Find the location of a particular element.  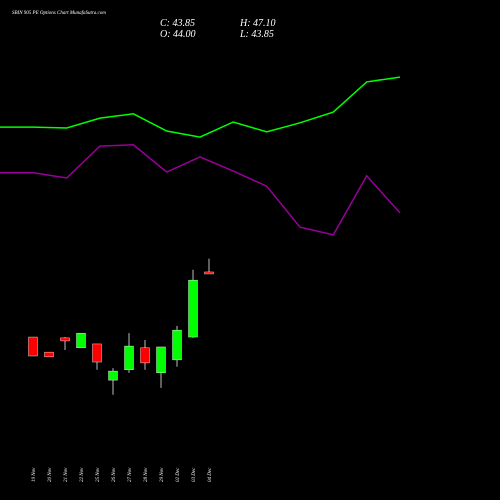

x-tick-label: 21 Nov is located at coordinates (66, 474).